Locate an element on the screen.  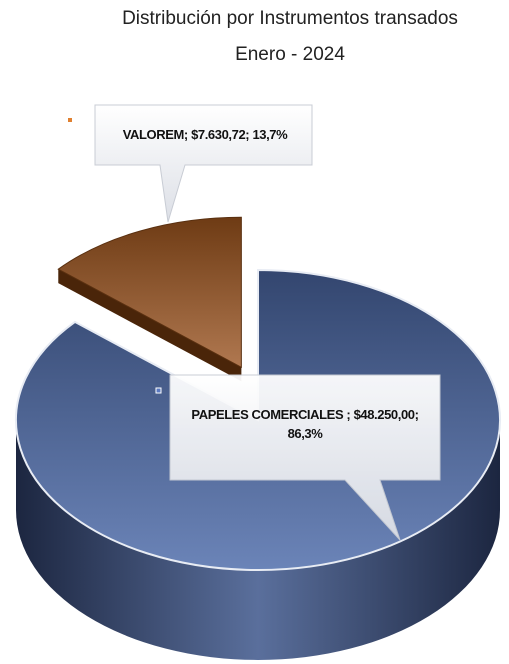
slice is located at coordinates (149, 292).